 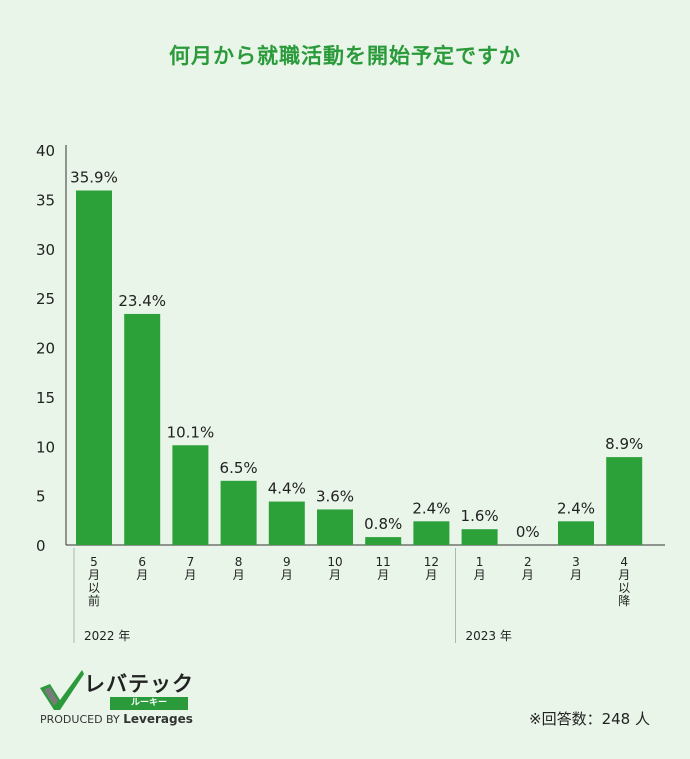 What do you see at coordinates (45, 349) in the screenshot?
I see `y-tick-label: 20` at bounding box center [45, 349].